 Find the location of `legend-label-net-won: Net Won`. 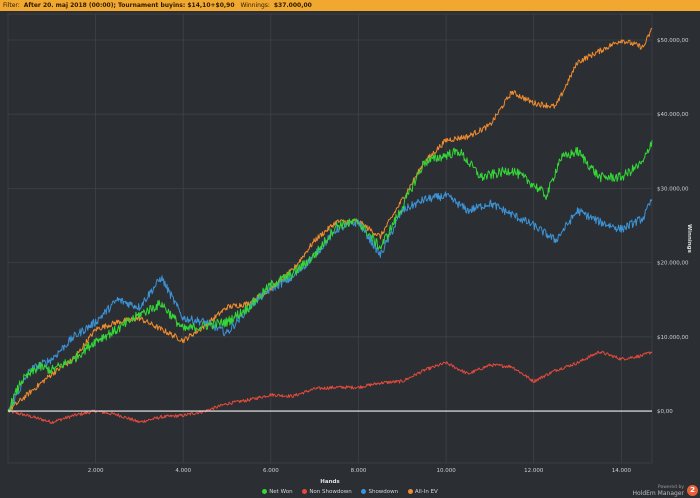

legend-label-net-won: Net Won is located at coordinates (281, 492).